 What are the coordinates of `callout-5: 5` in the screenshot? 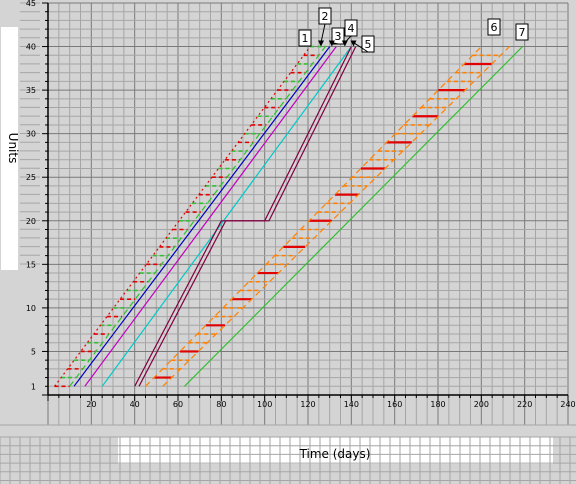 It's located at (362, 44).